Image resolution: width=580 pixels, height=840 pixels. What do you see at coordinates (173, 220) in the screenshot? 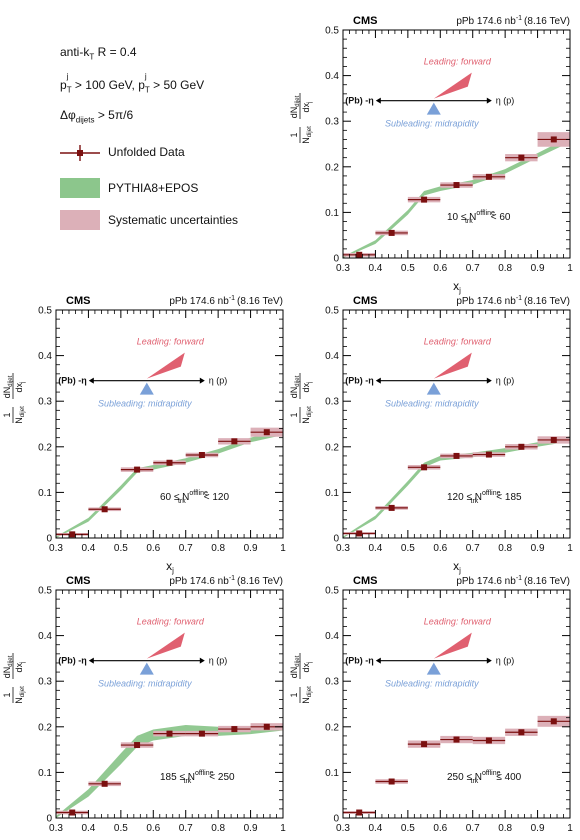
I see `legend-syst-label: Systematic uncertainties` at bounding box center [173, 220].